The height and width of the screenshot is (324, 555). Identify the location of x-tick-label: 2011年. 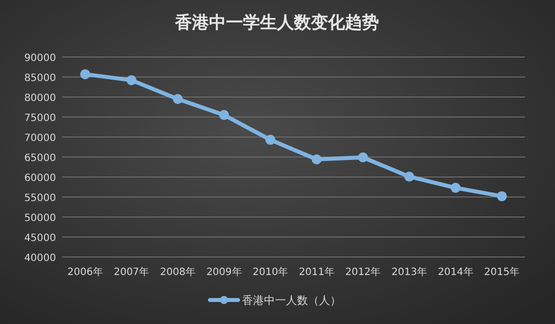
(316, 272).